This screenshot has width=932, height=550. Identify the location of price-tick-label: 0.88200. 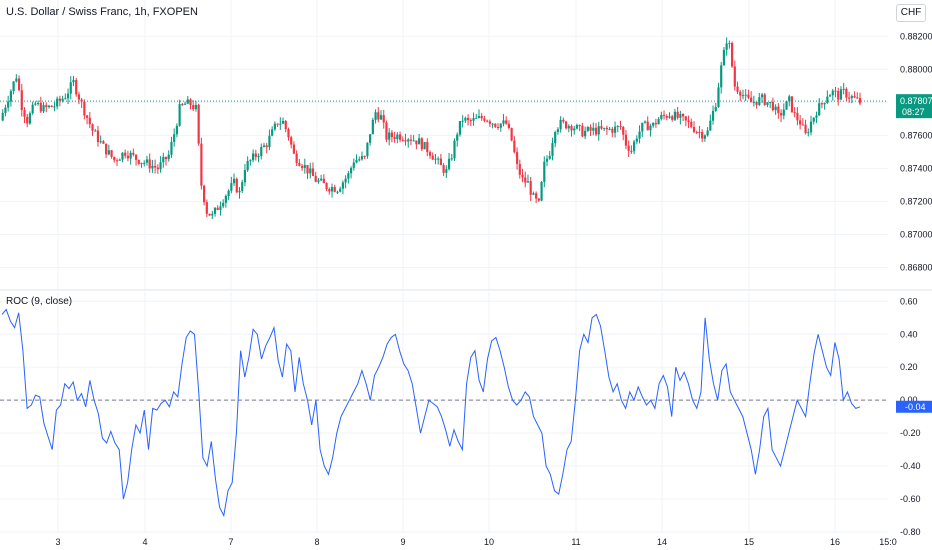
(916, 36).